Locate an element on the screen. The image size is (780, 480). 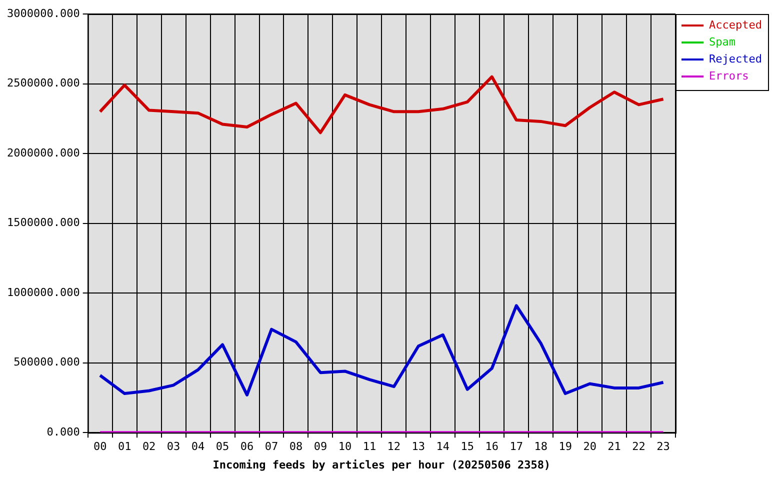
x-tick-label: 13 is located at coordinates (419, 447).